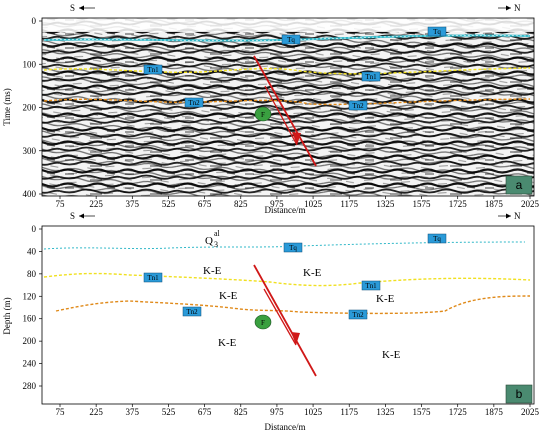 Image resolution: width=550 pixels, height=437 pixels. Describe the element at coordinates (209, 241) in the screenshot. I see `unit-q-main: Q` at that location.